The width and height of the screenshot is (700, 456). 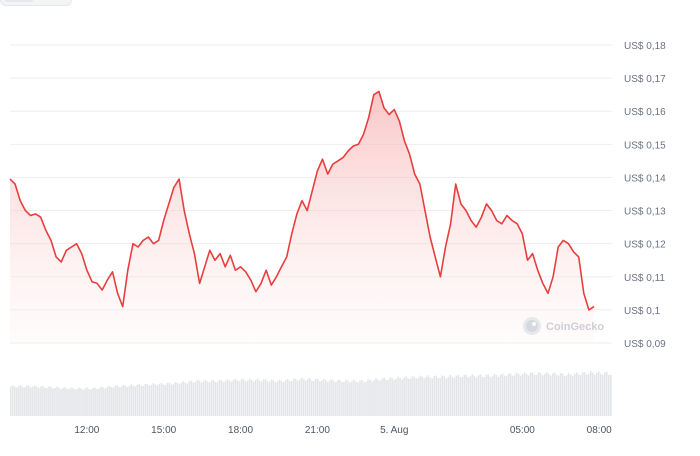 I want to click on x-tick-label: 12:00, so click(x=86, y=430).